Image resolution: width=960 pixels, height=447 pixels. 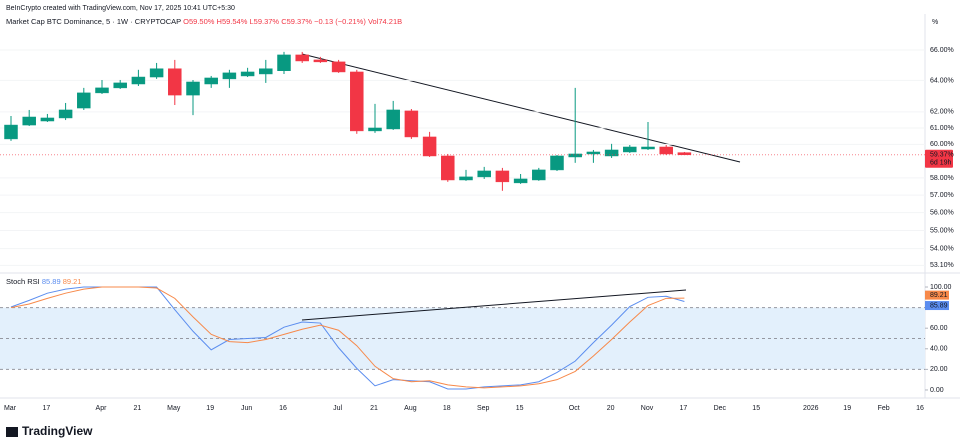 What do you see at coordinates (942, 128) in the screenshot?
I see `y-tick-label: 61.00%` at bounding box center [942, 128].